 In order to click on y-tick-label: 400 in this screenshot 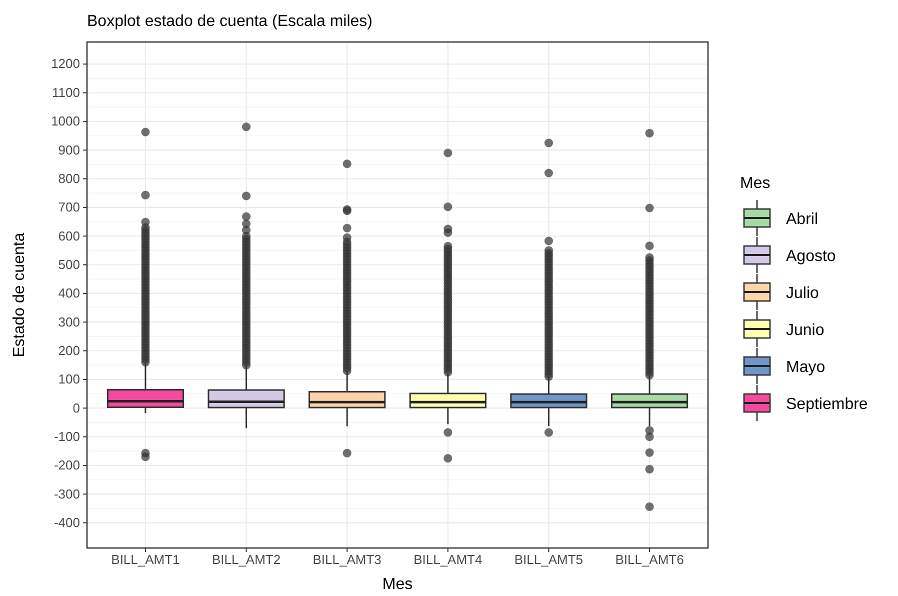, I will do `click(69, 293)`.